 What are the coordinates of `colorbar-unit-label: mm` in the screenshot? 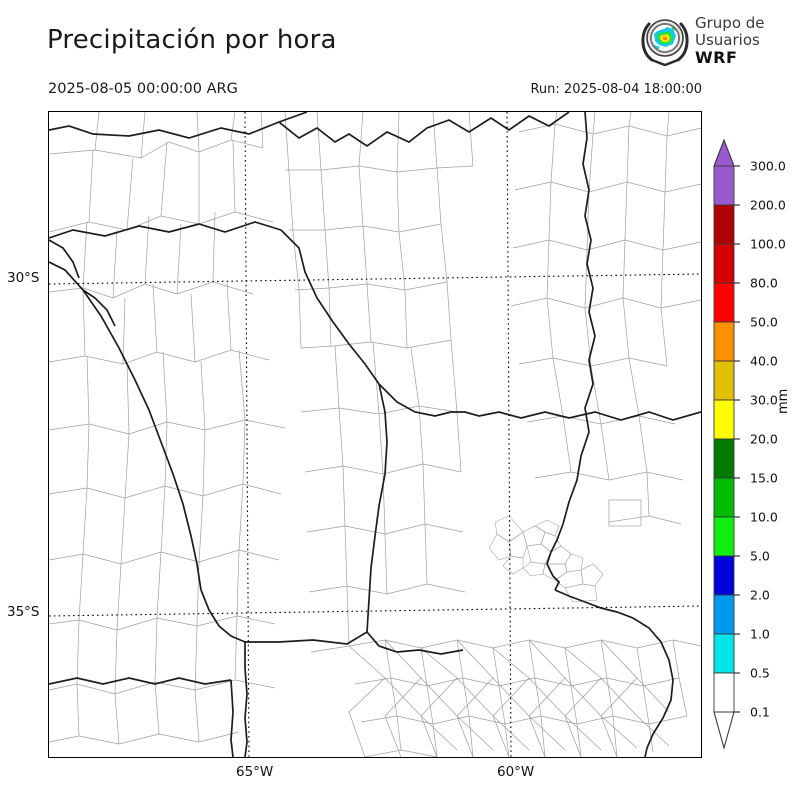 It's located at (783, 401).